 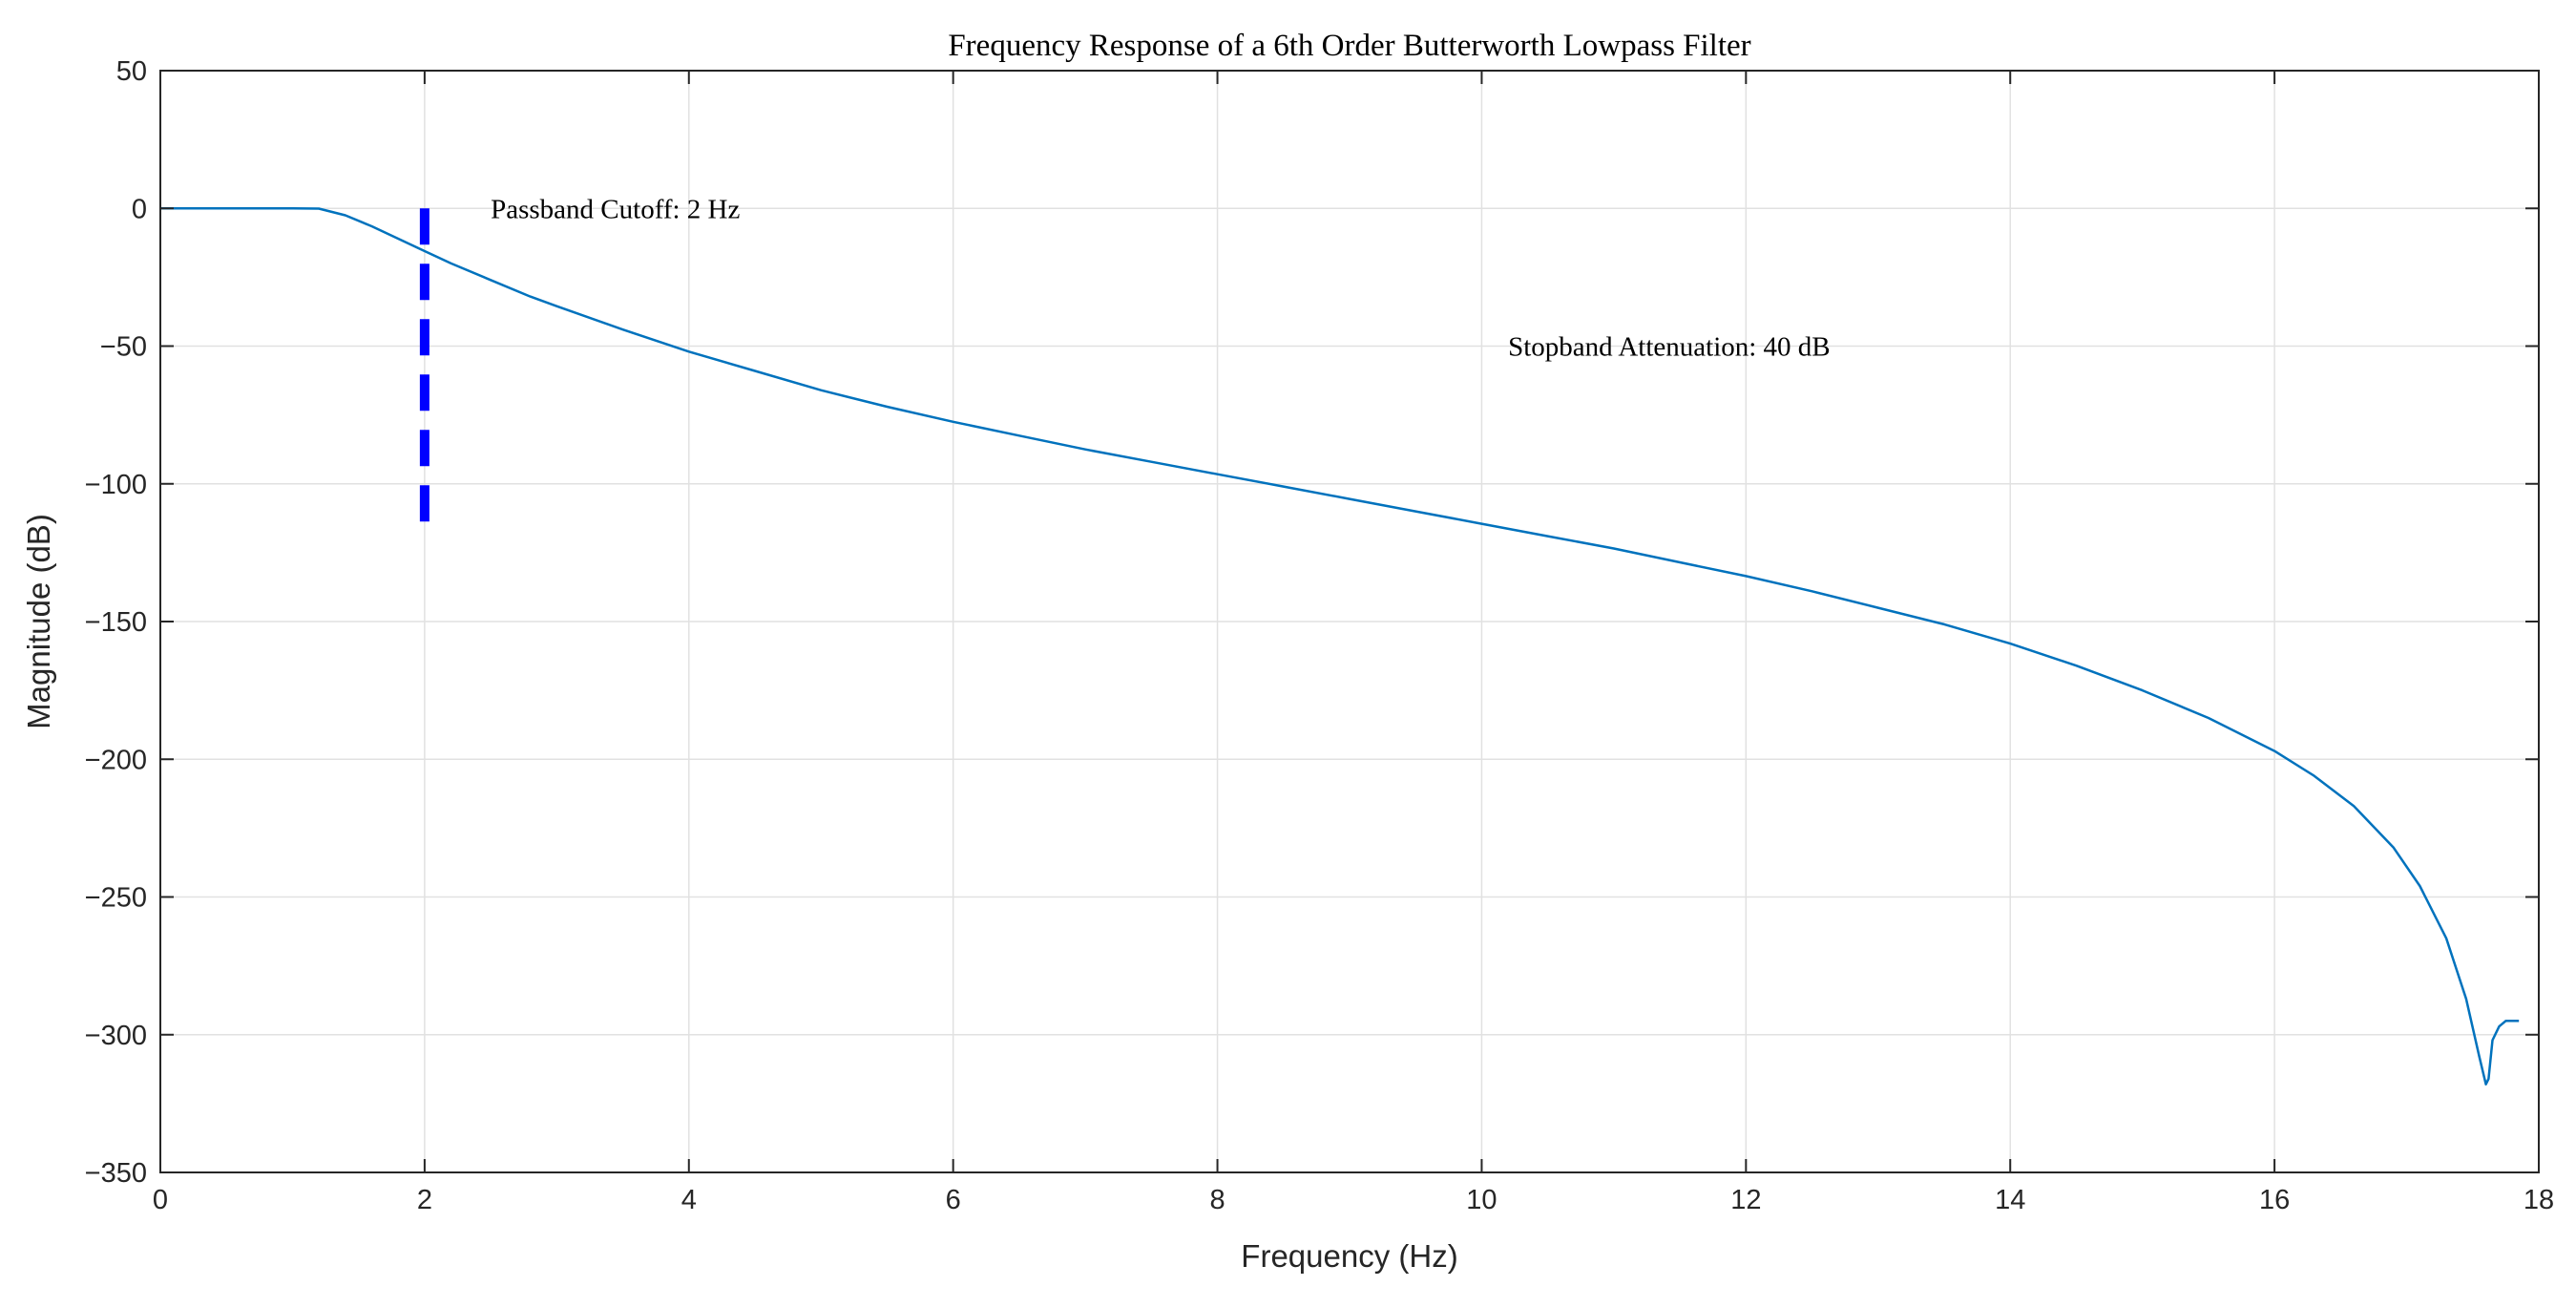 What do you see at coordinates (139, 209) in the screenshot?
I see `y-tick-label: 0` at bounding box center [139, 209].